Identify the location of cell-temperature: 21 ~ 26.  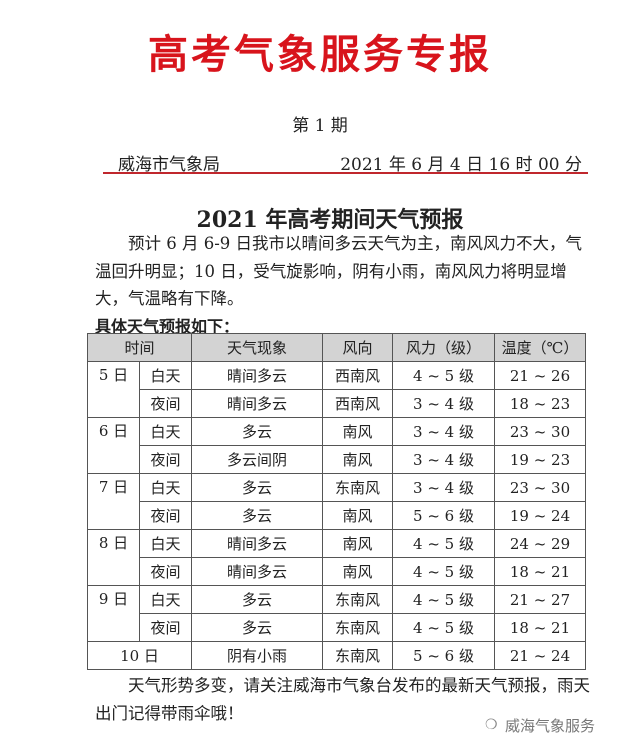
(540, 375).